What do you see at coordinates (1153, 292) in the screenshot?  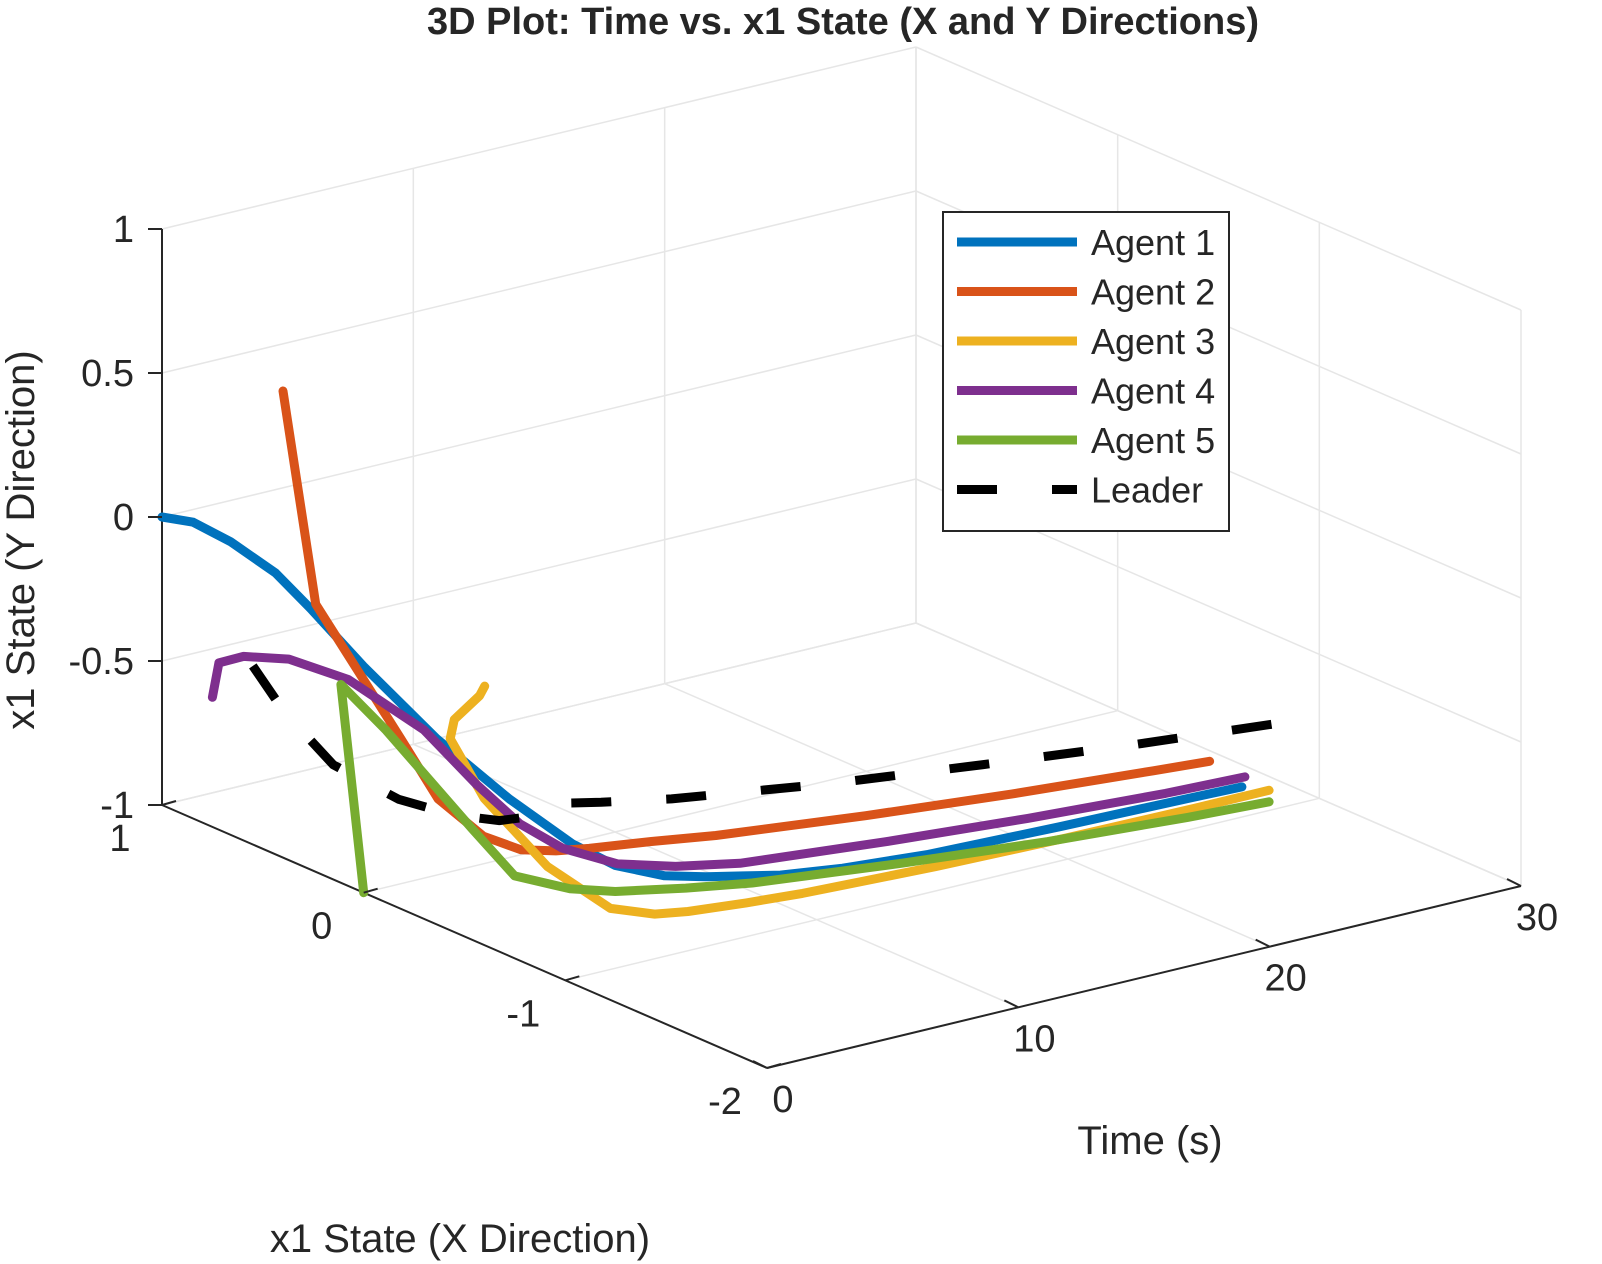 I see `legend-entry-label: Agent 2` at bounding box center [1153, 292].